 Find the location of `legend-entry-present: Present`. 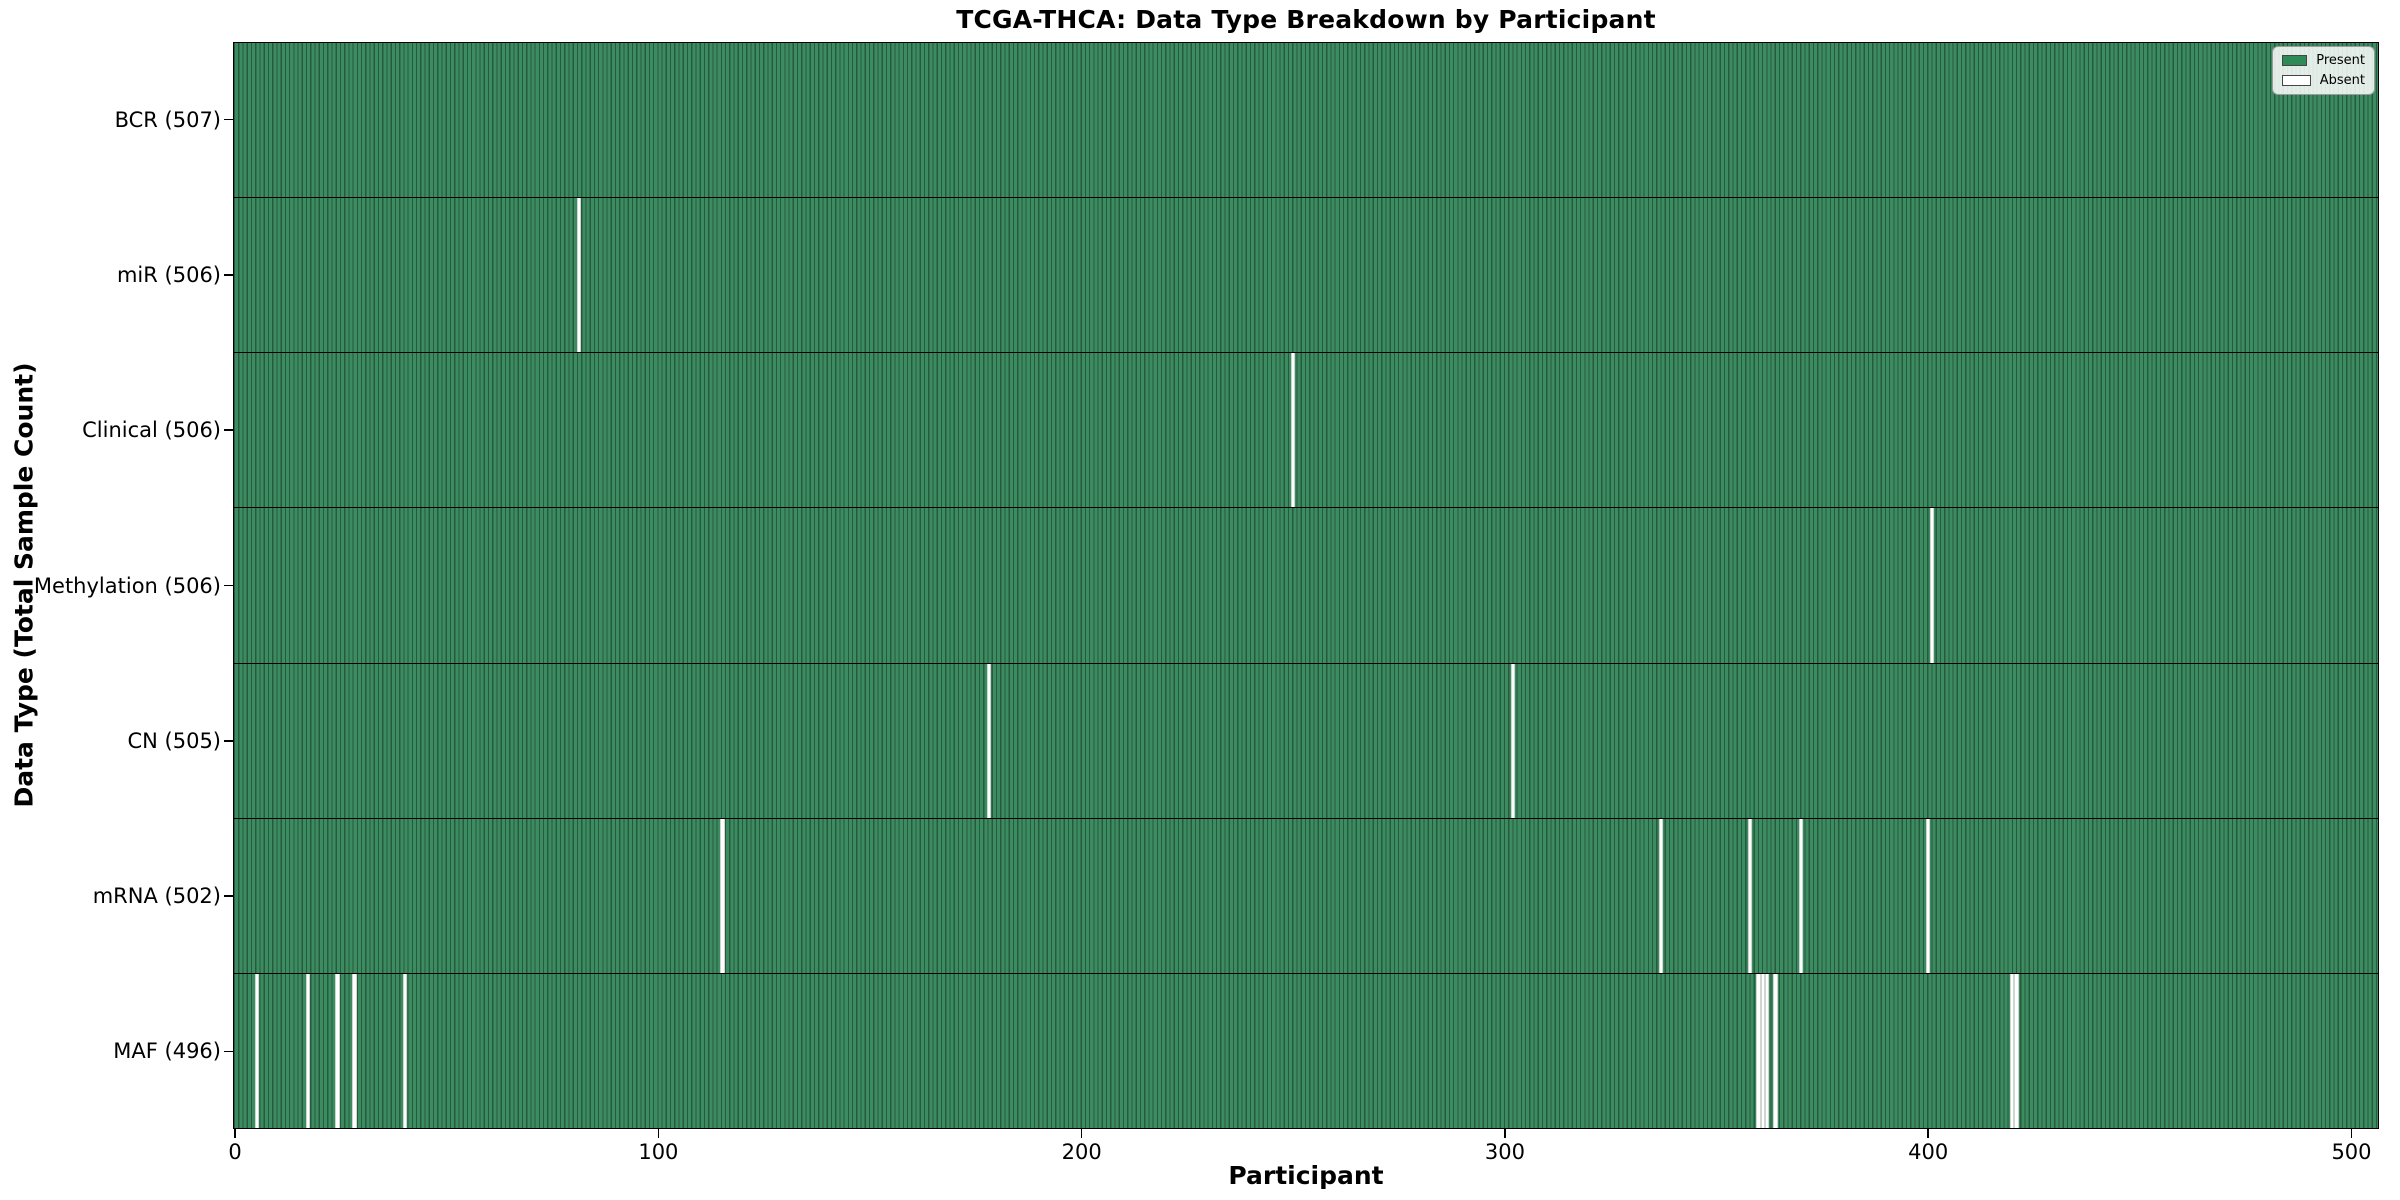

legend-entry-present: Present is located at coordinates (2323, 60).